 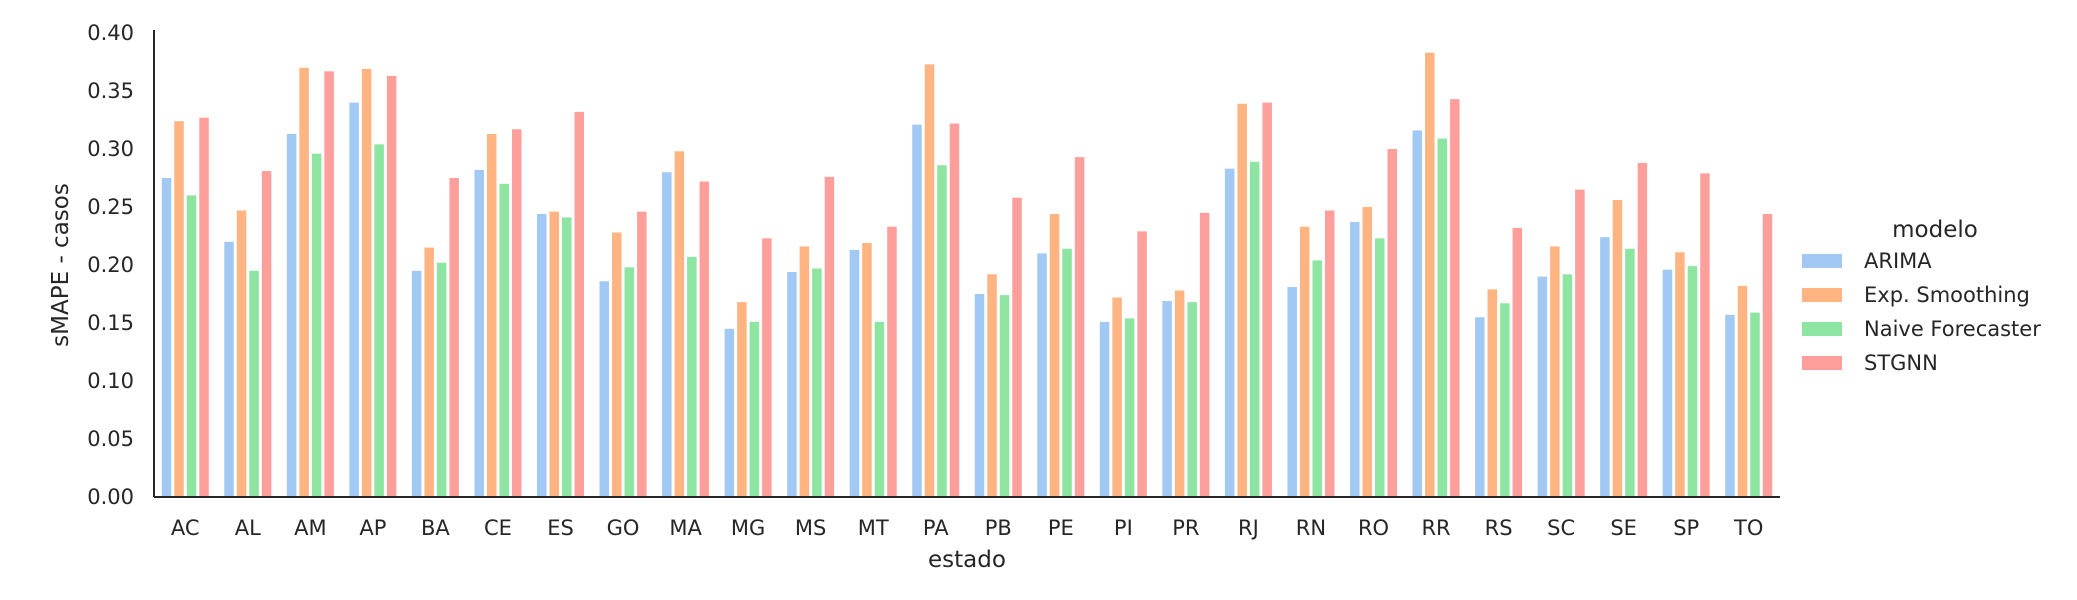 What do you see at coordinates (1748, 528) in the screenshot?
I see `x-tick-label: TO` at bounding box center [1748, 528].